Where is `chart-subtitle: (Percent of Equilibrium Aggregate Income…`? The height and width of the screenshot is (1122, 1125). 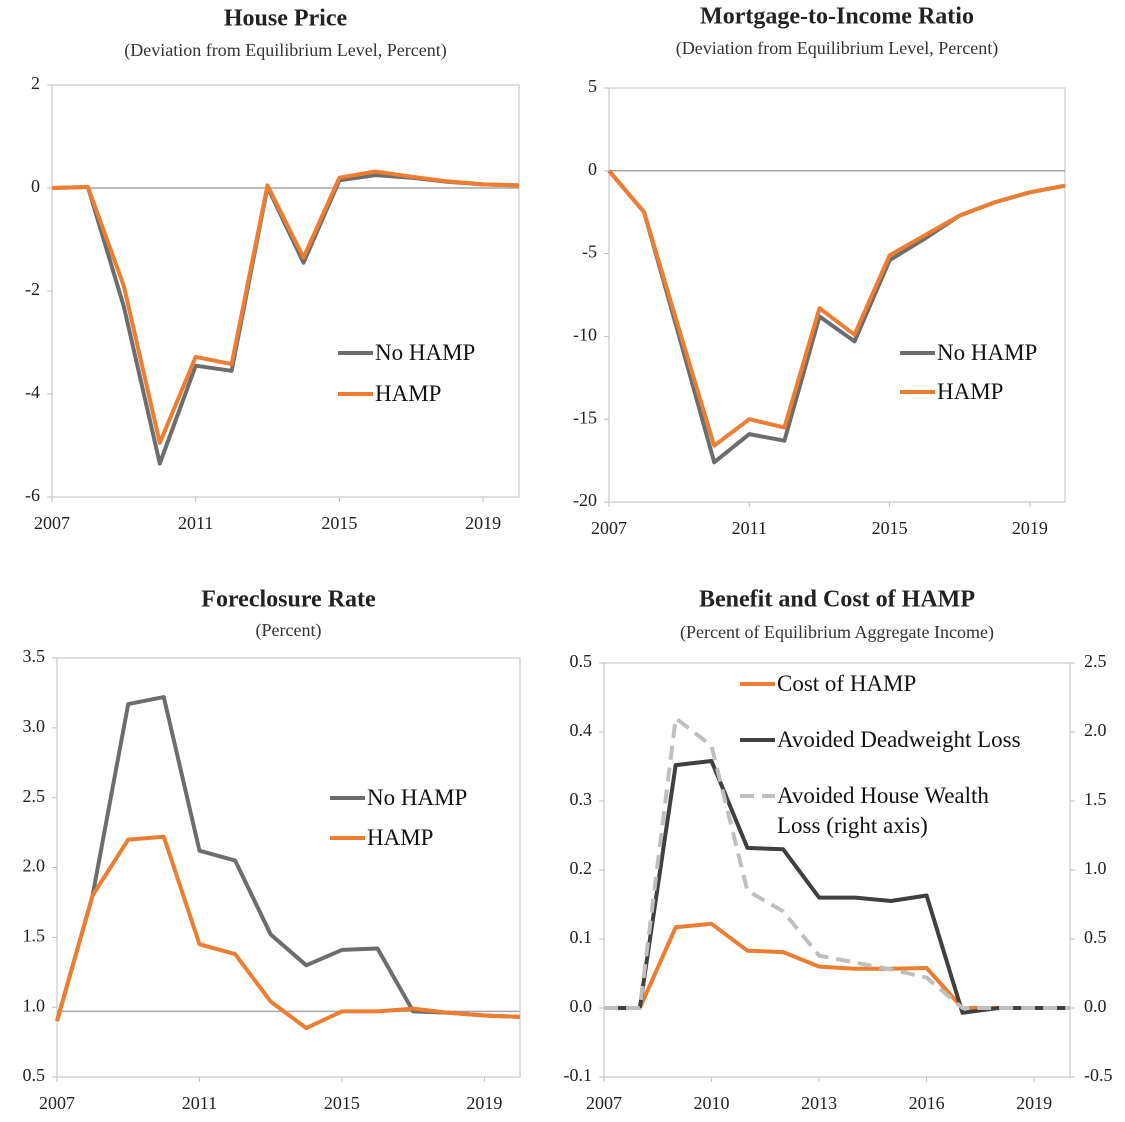
chart-subtitle: (Percent of Equilibrium Aggregate Income… is located at coordinates (837, 632).